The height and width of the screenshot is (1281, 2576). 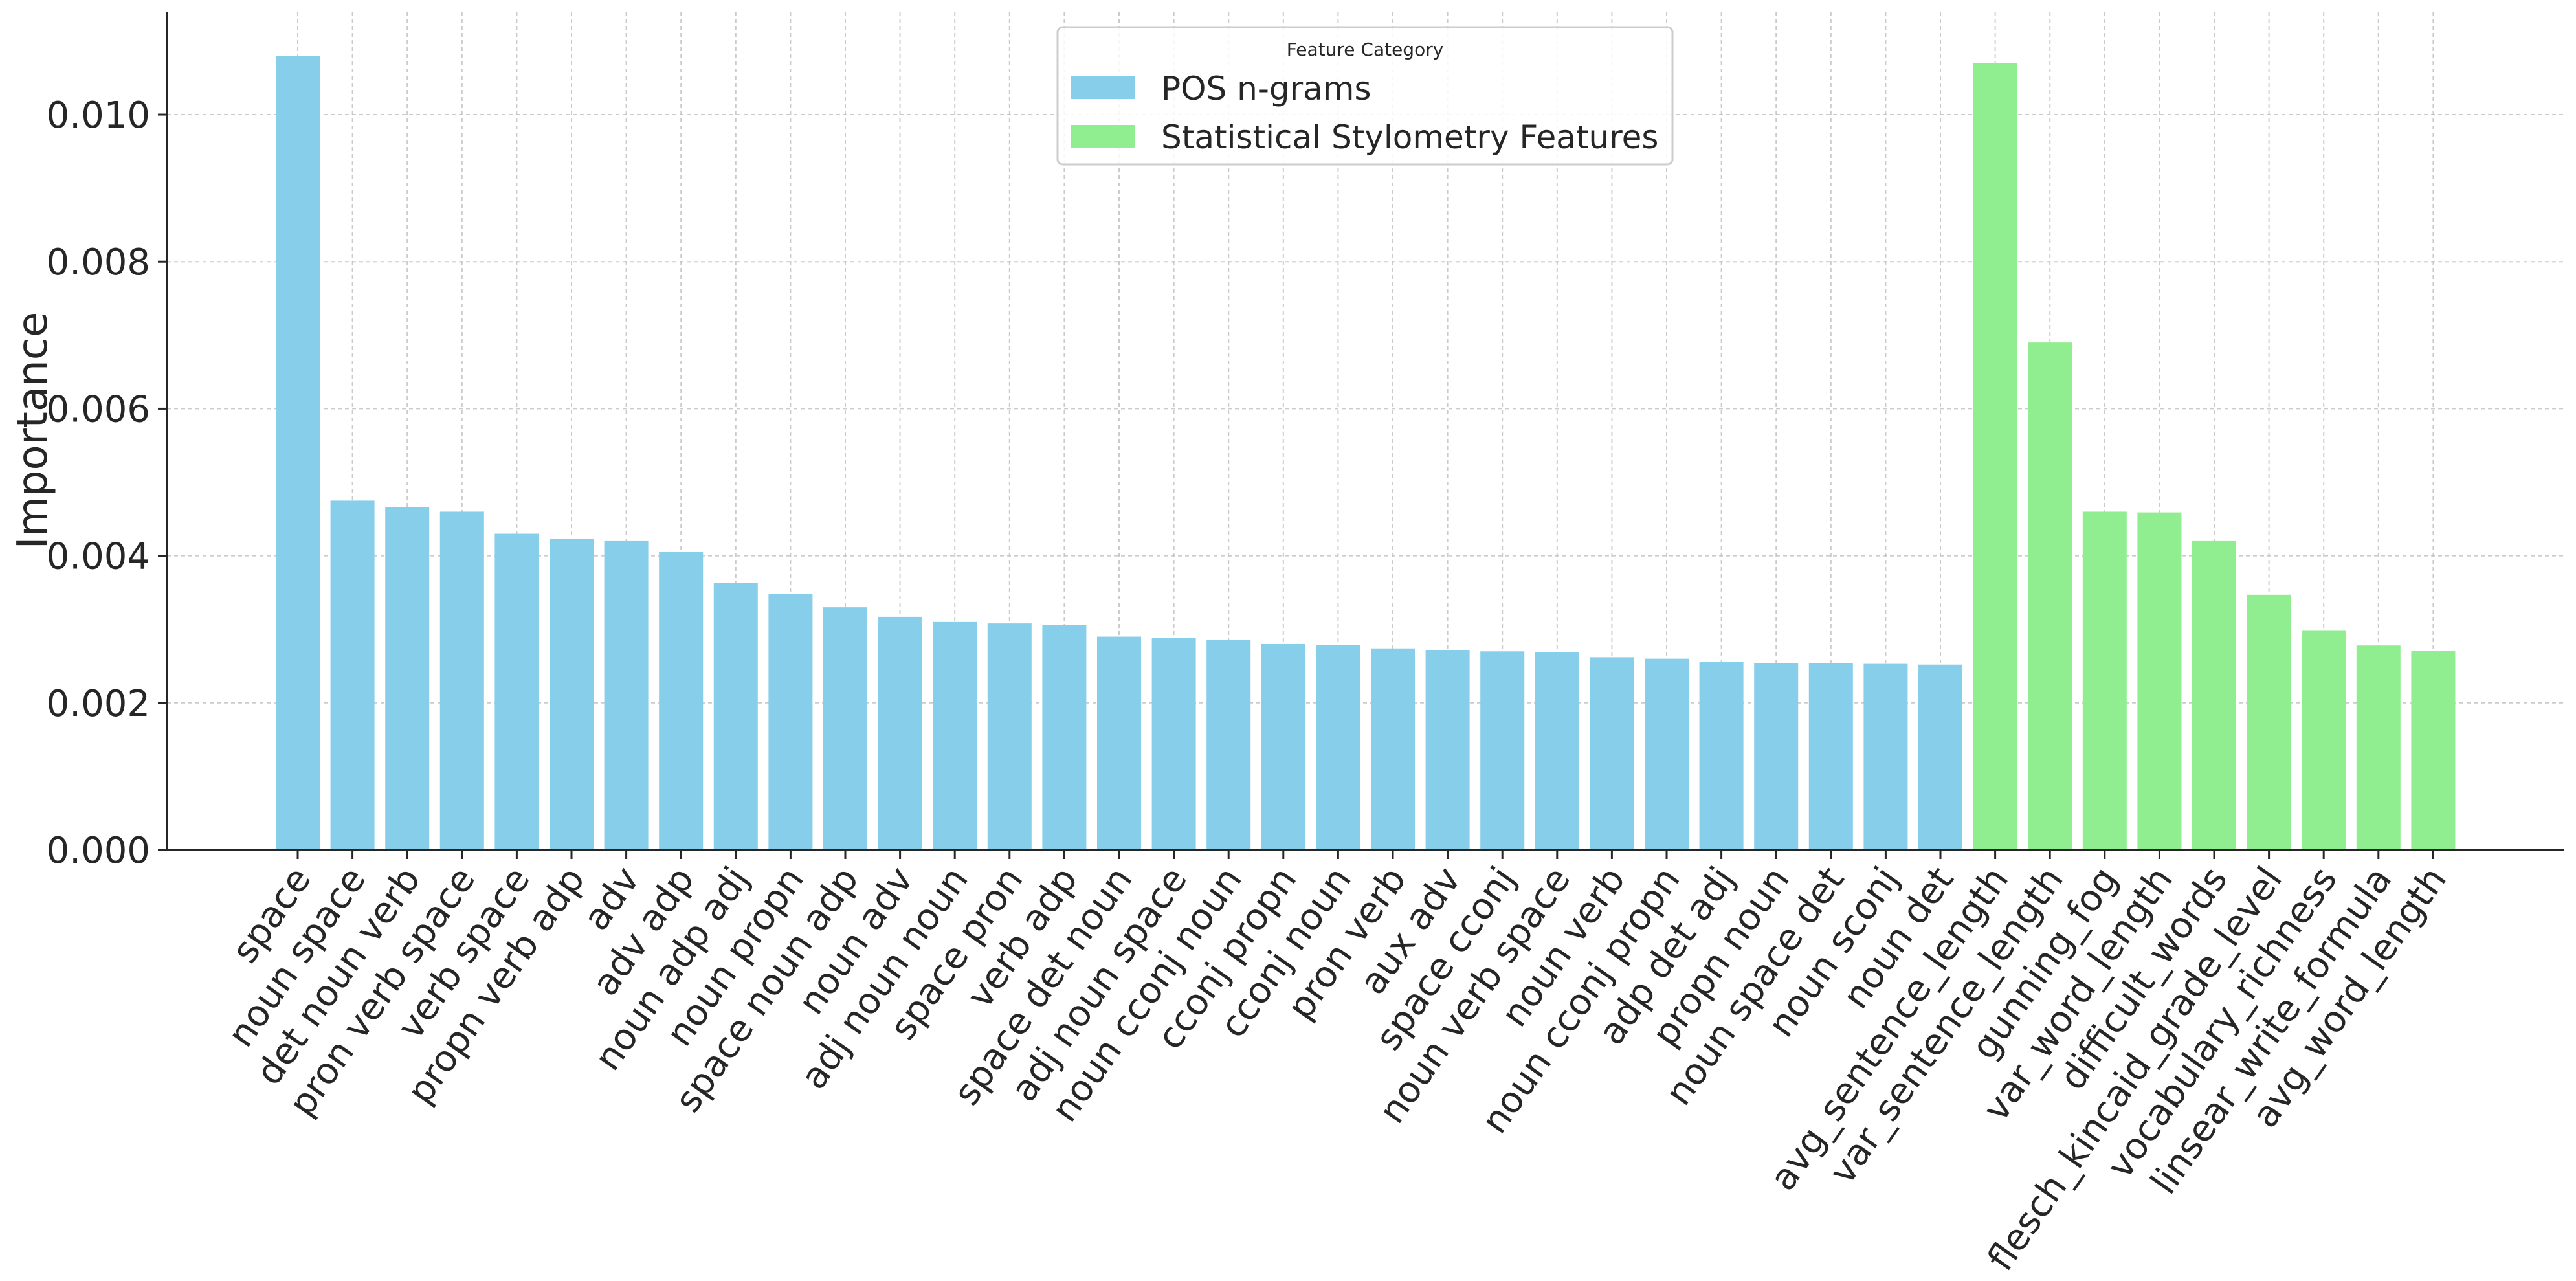 What do you see at coordinates (98, 116) in the screenshot?
I see `y-tick-label: 0.010` at bounding box center [98, 116].